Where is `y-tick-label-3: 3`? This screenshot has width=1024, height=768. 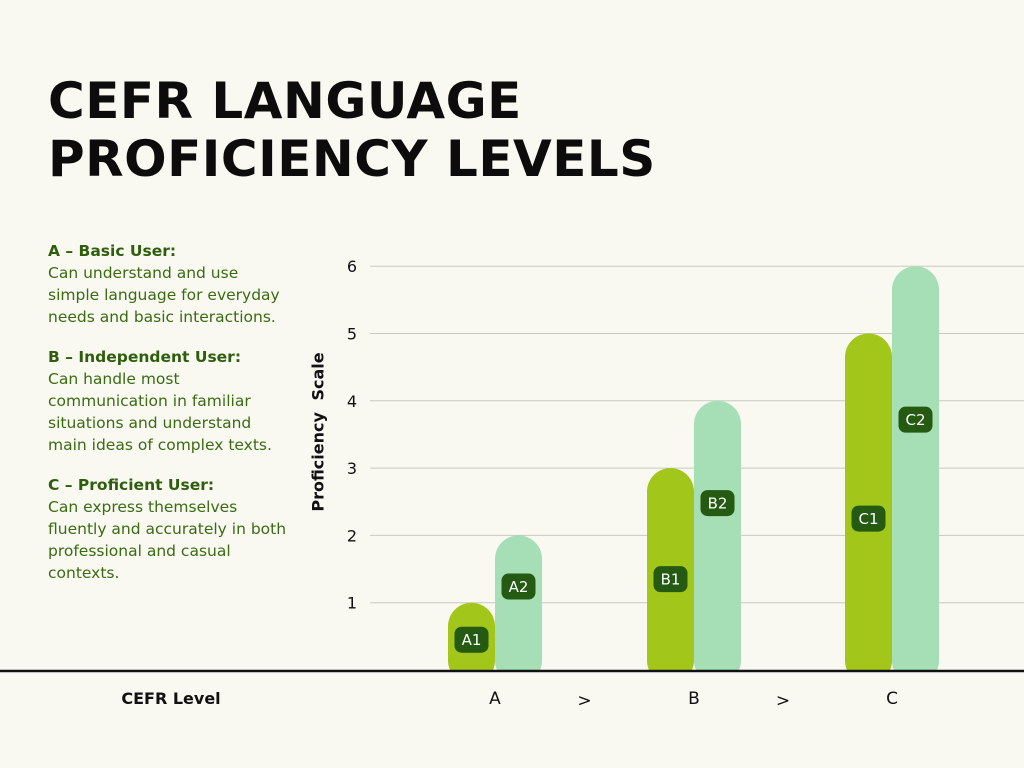
y-tick-label-3: 3 is located at coordinates (352, 468).